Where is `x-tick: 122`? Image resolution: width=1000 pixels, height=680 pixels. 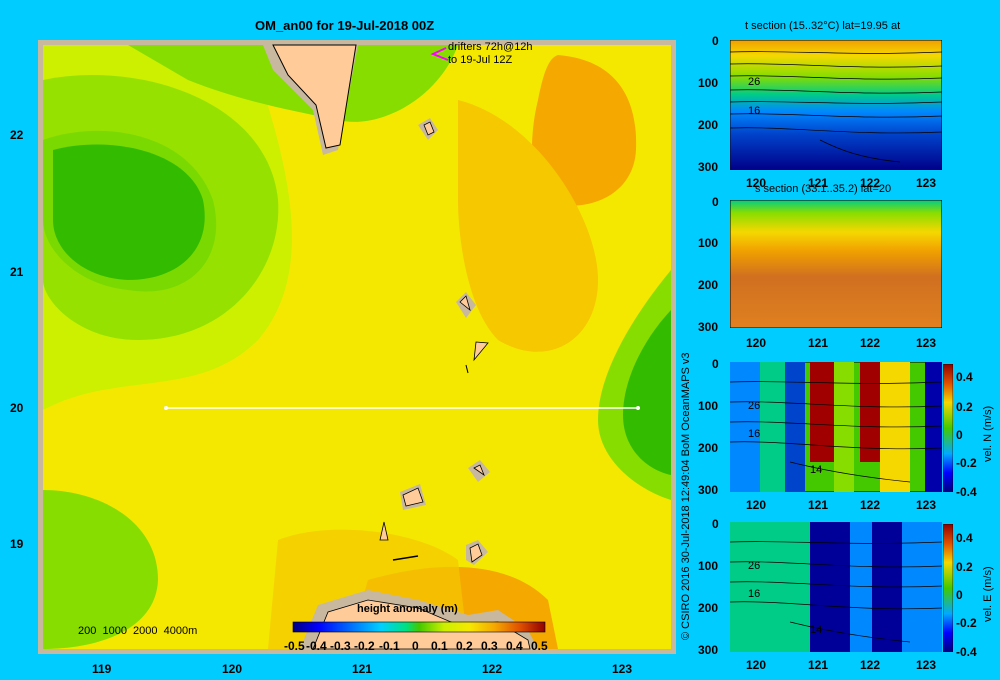
x-tick: 122 is located at coordinates (492, 669).